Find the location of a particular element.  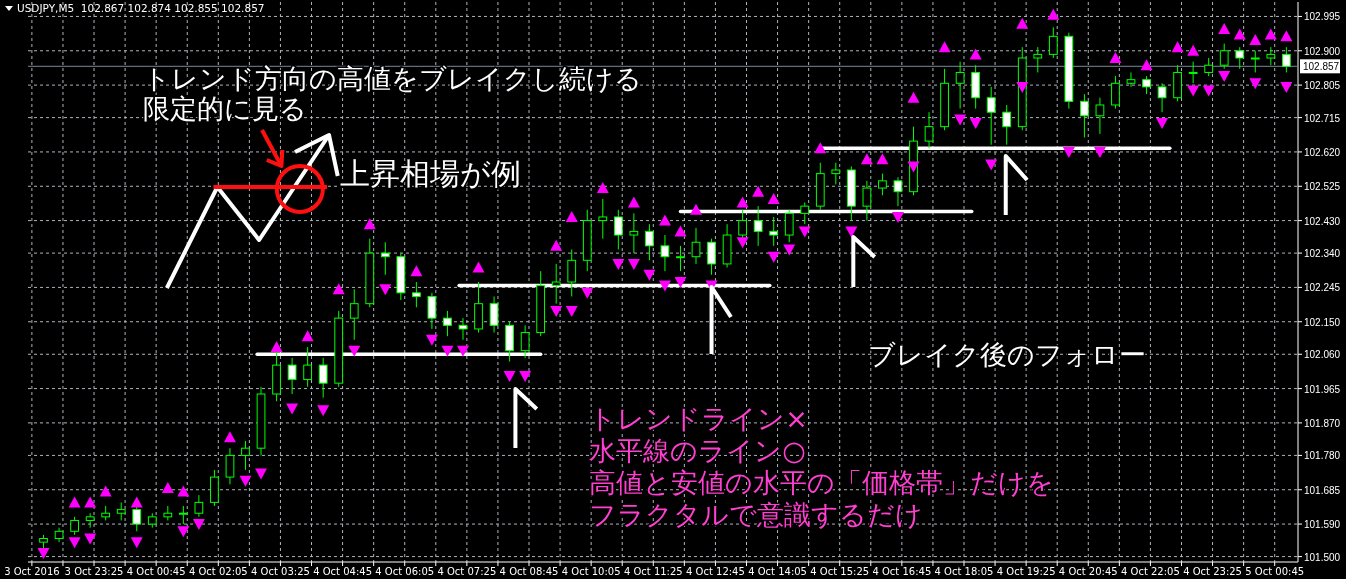

ref-line-label: 102.857 is located at coordinates (1321, 67).